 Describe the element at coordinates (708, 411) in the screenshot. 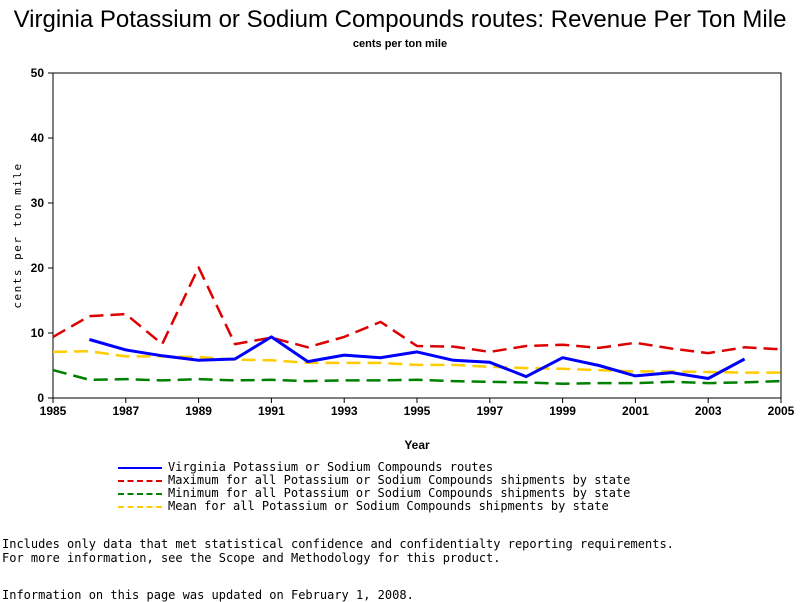

I see `x-tick-label: 2003` at that location.